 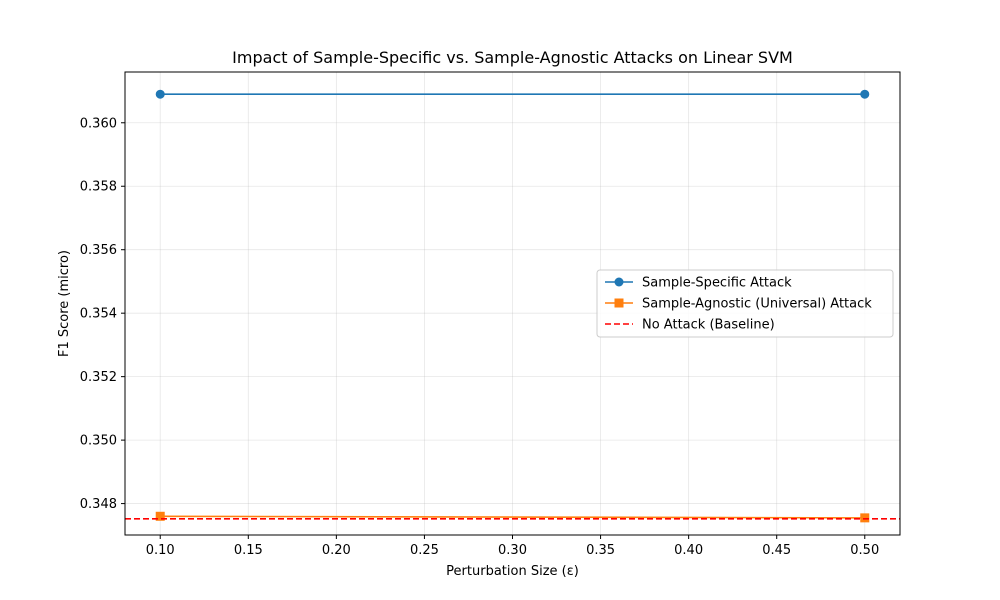 What do you see at coordinates (512, 571) in the screenshot?
I see `x-axis-label: Perturbation Size (ε)` at bounding box center [512, 571].